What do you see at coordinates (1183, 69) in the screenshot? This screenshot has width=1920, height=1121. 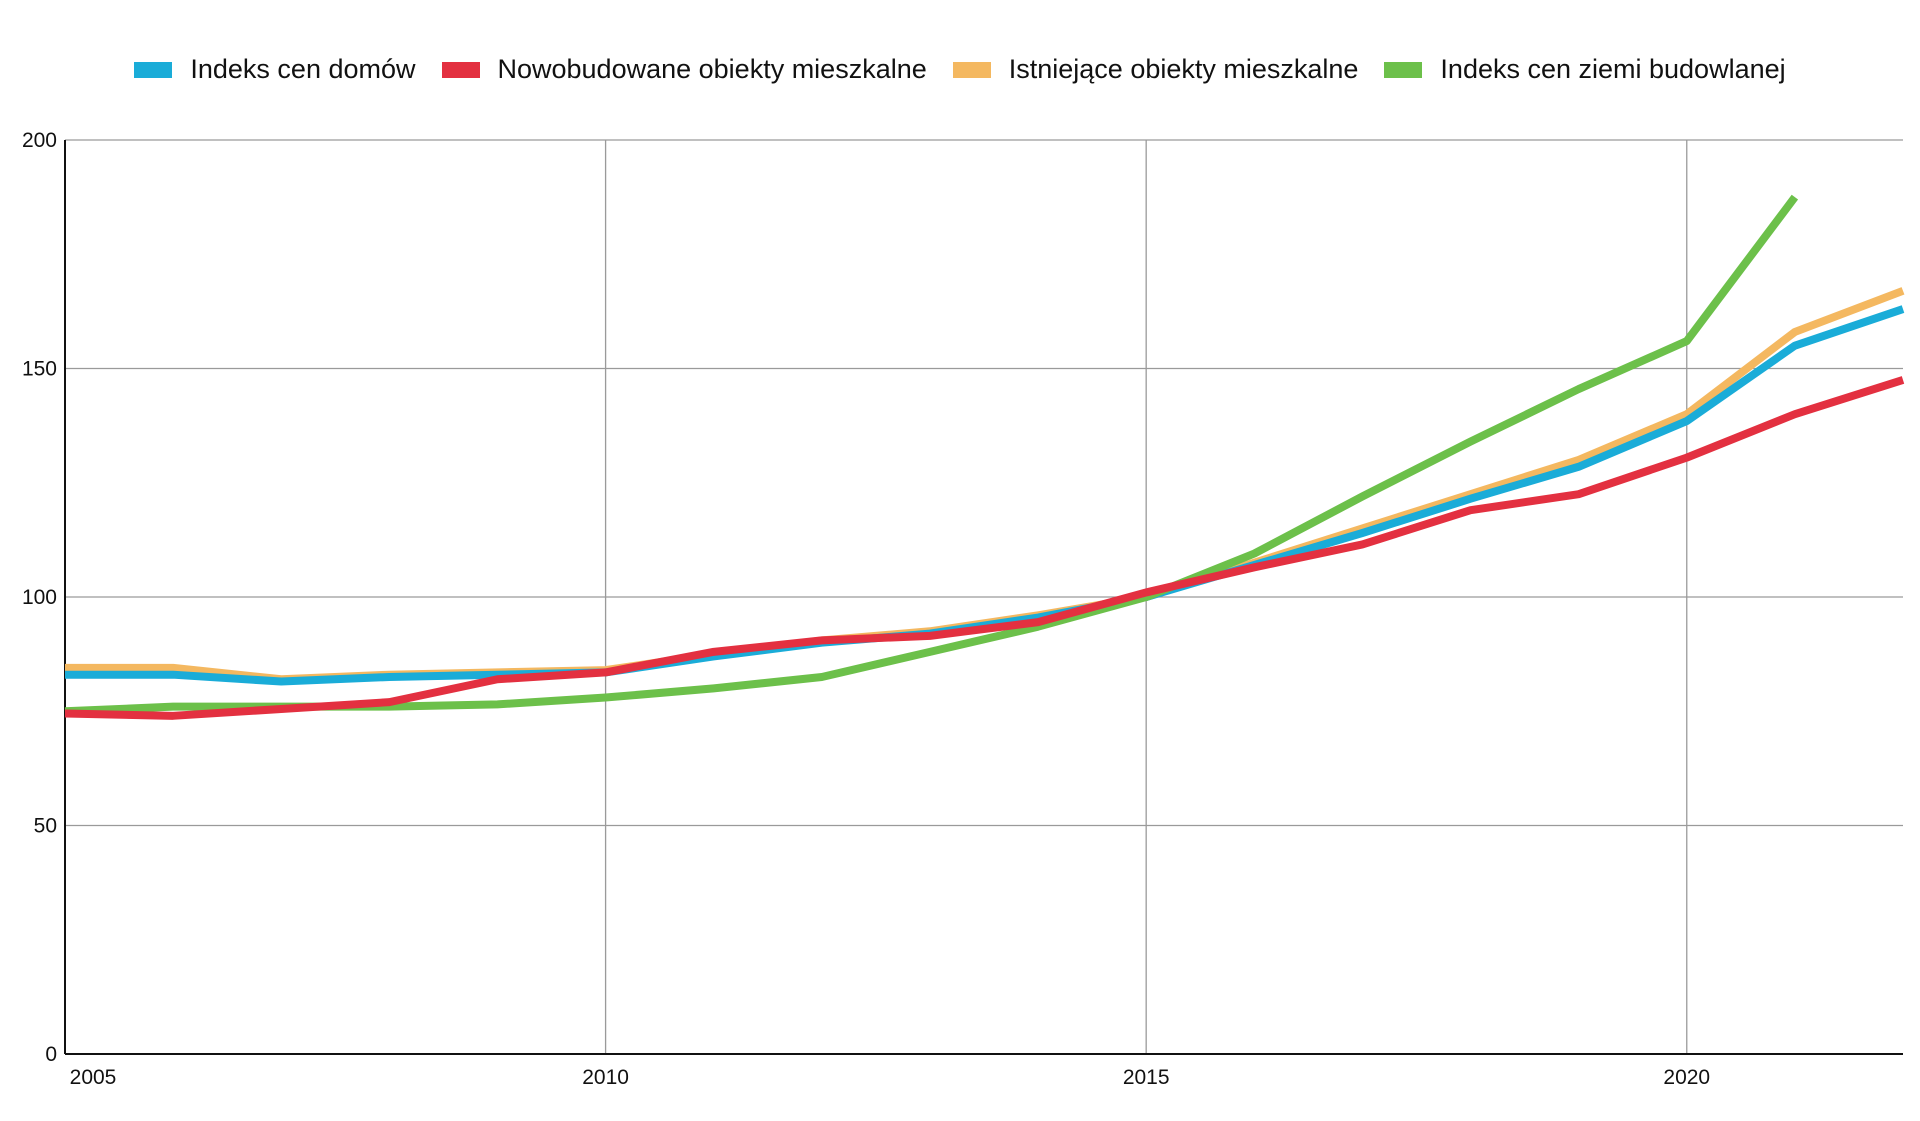 I see `legend-label: Istniejące obiekty mieszkalne` at bounding box center [1183, 69].